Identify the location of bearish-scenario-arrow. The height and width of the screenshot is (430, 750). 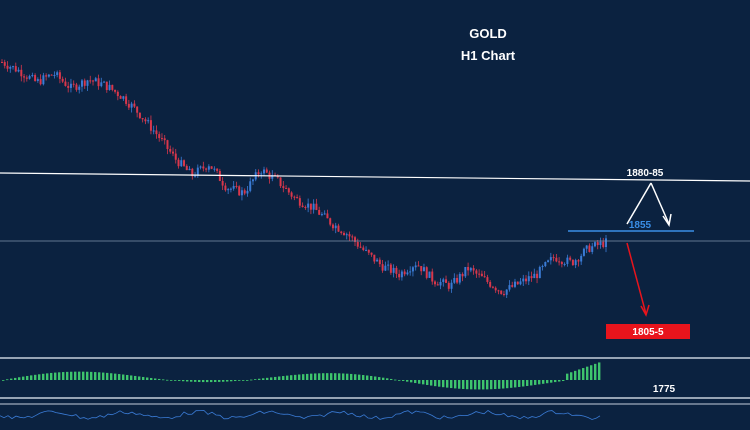
(638, 279).